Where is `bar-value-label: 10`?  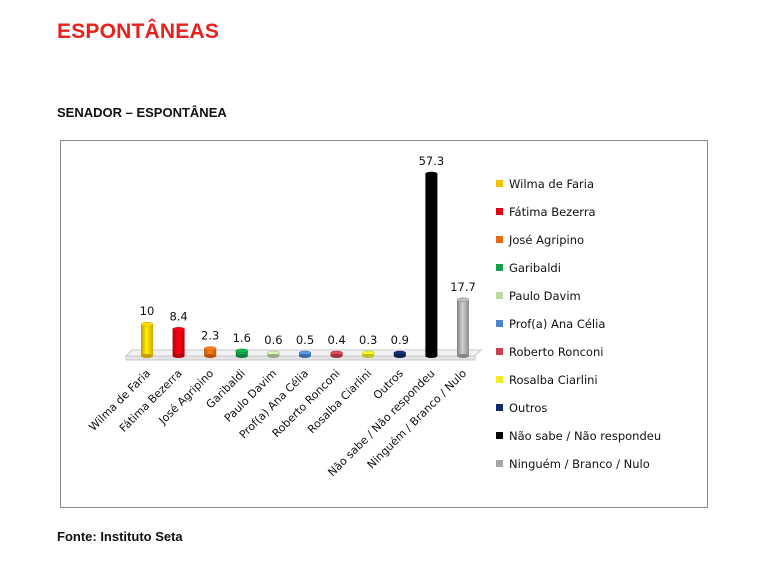 bar-value-label: 10 is located at coordinates (147, 311).